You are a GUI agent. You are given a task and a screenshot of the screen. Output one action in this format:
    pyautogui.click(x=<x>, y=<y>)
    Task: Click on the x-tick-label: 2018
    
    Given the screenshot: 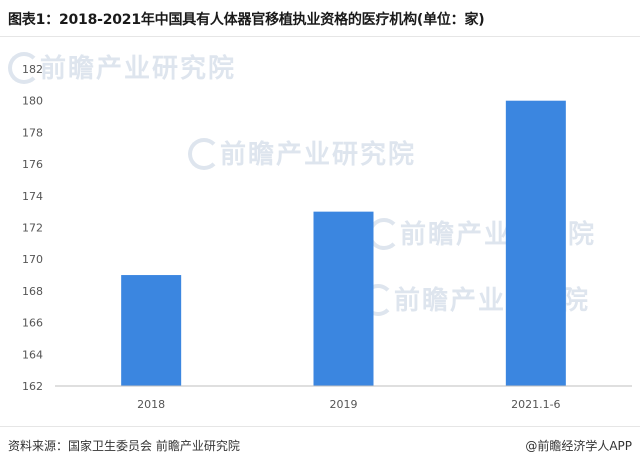 What is the action you would take?
    pyautogui.click(x=151, y=404)
    